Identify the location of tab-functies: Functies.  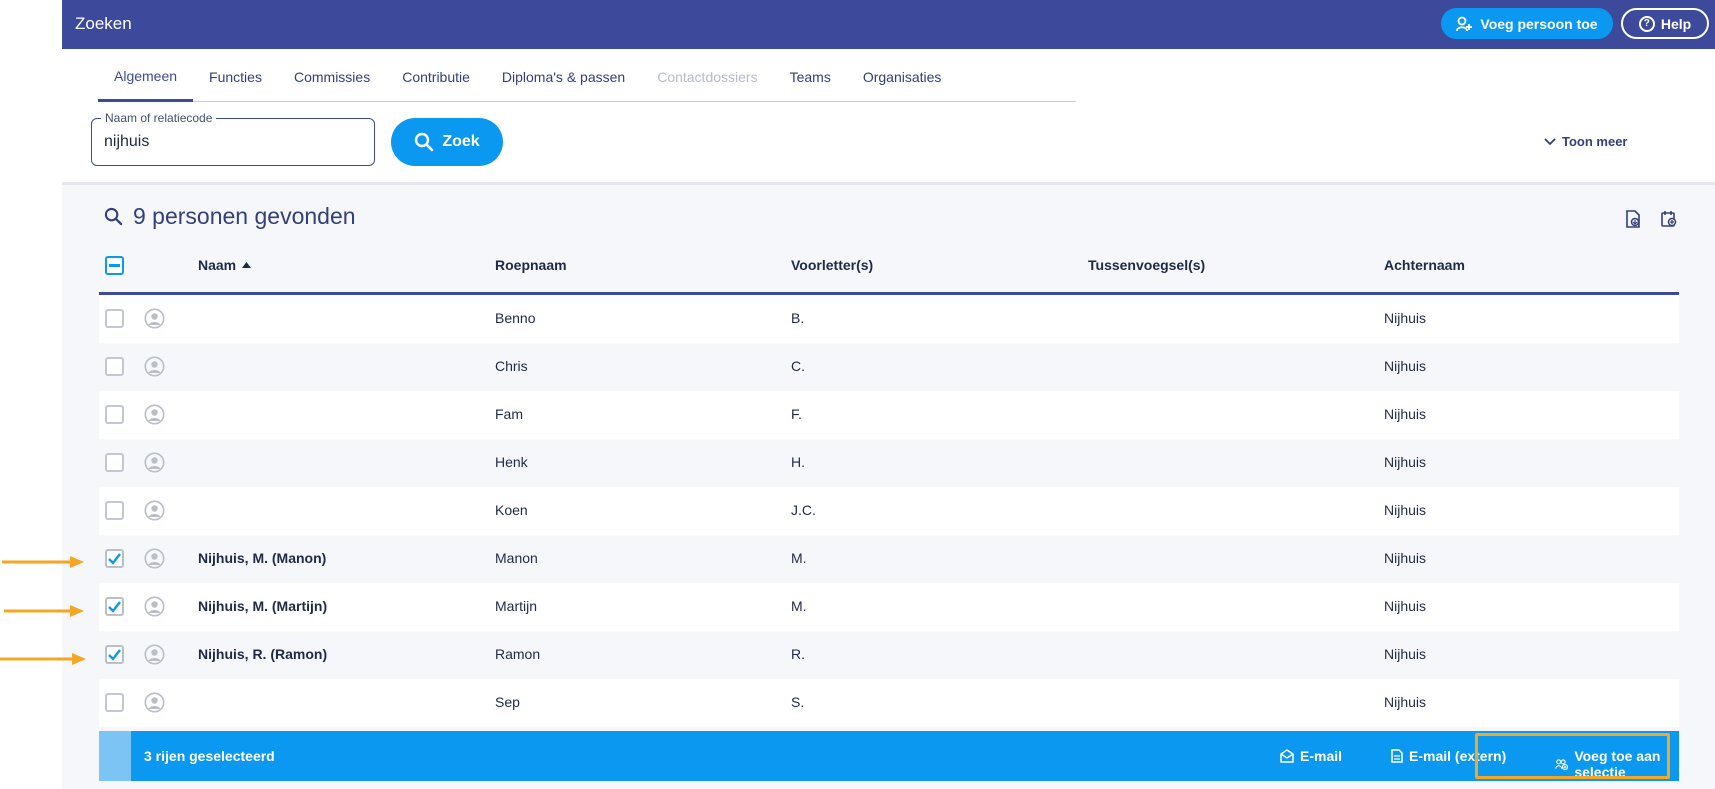
(235, 77).